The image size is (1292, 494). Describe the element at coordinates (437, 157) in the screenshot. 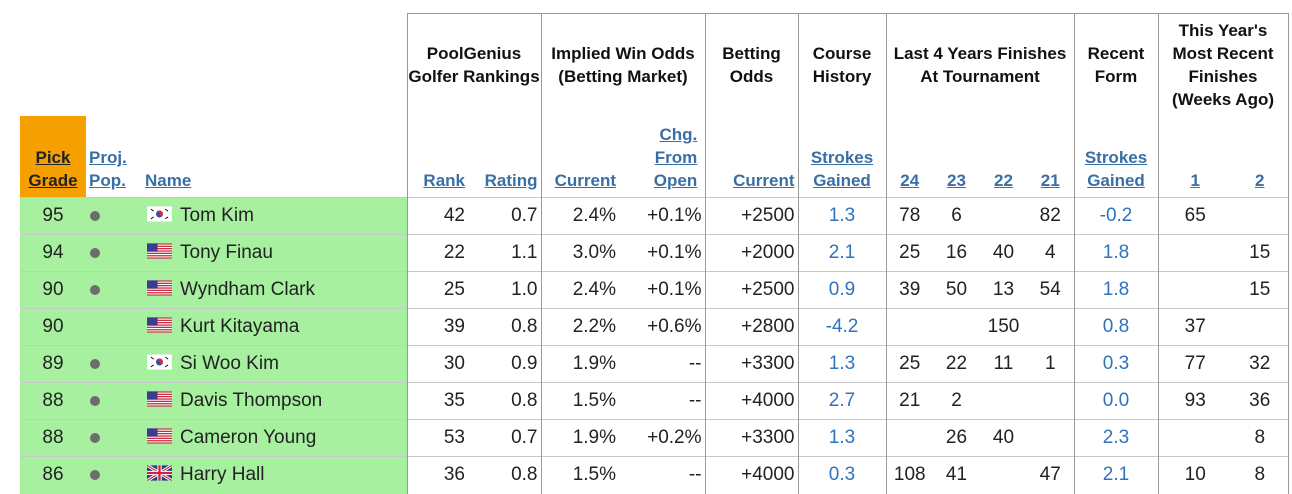

I see `sort-rank: Rank` at that location.